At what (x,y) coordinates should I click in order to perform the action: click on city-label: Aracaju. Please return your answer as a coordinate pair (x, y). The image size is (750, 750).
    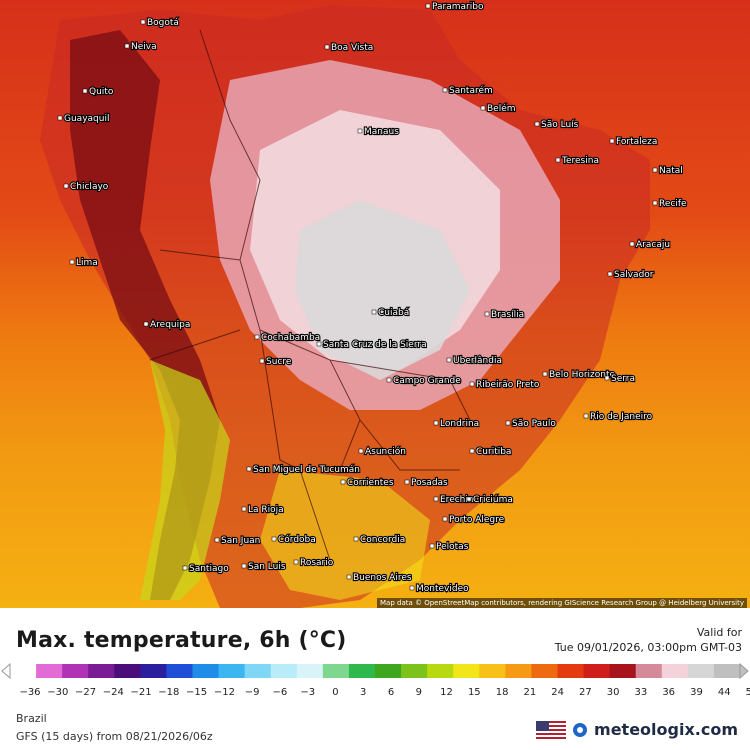
    Looking at the image, I should click on (653, 245).